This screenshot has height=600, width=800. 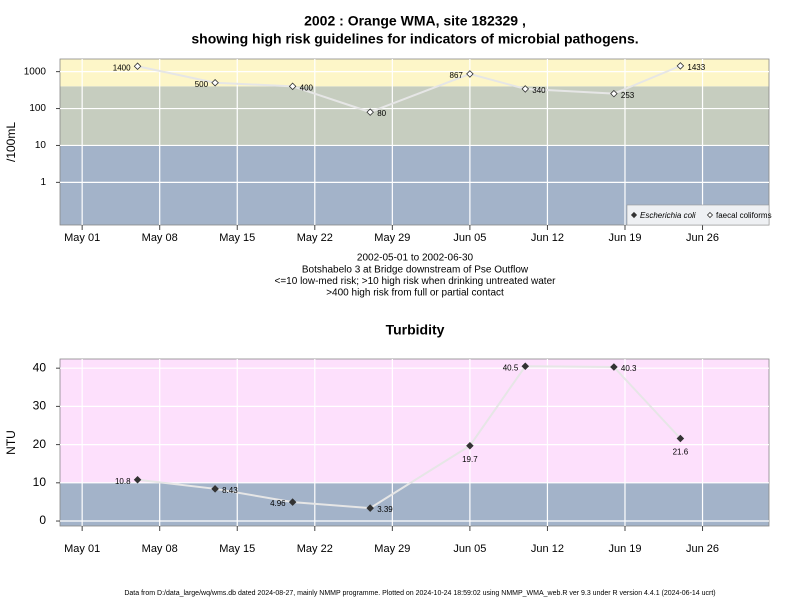 I want to click on data-label: 400, so click(x=307, y=87).